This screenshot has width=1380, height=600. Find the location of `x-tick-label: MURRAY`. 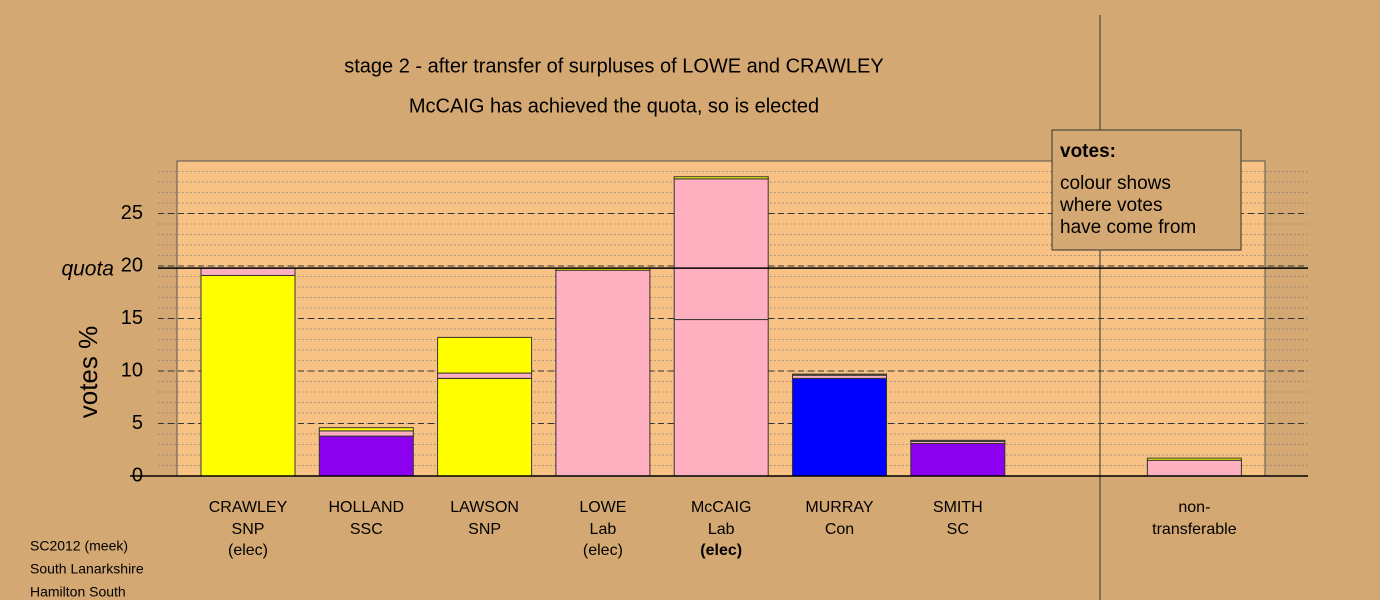

x-tick-label: MURRAY is located at coordinates (839, 507).